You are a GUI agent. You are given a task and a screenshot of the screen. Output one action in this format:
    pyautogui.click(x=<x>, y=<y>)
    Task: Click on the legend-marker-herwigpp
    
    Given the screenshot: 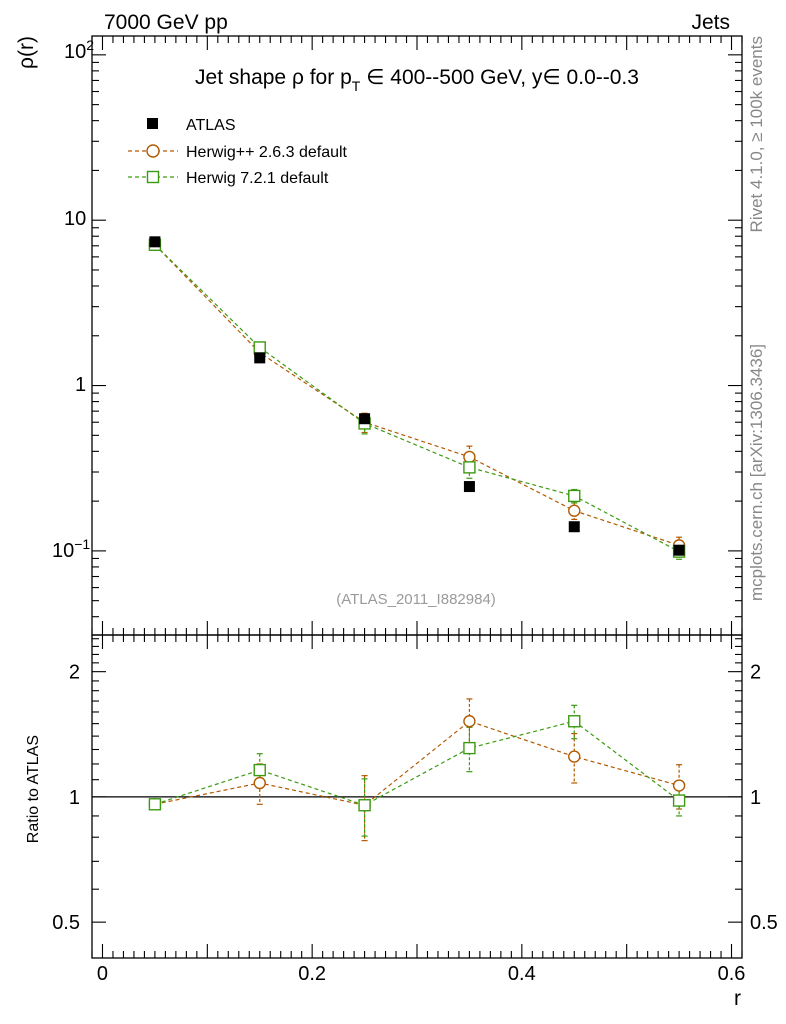 What is the action you would take?
    pyautogui.click(x=153, y=151)
    